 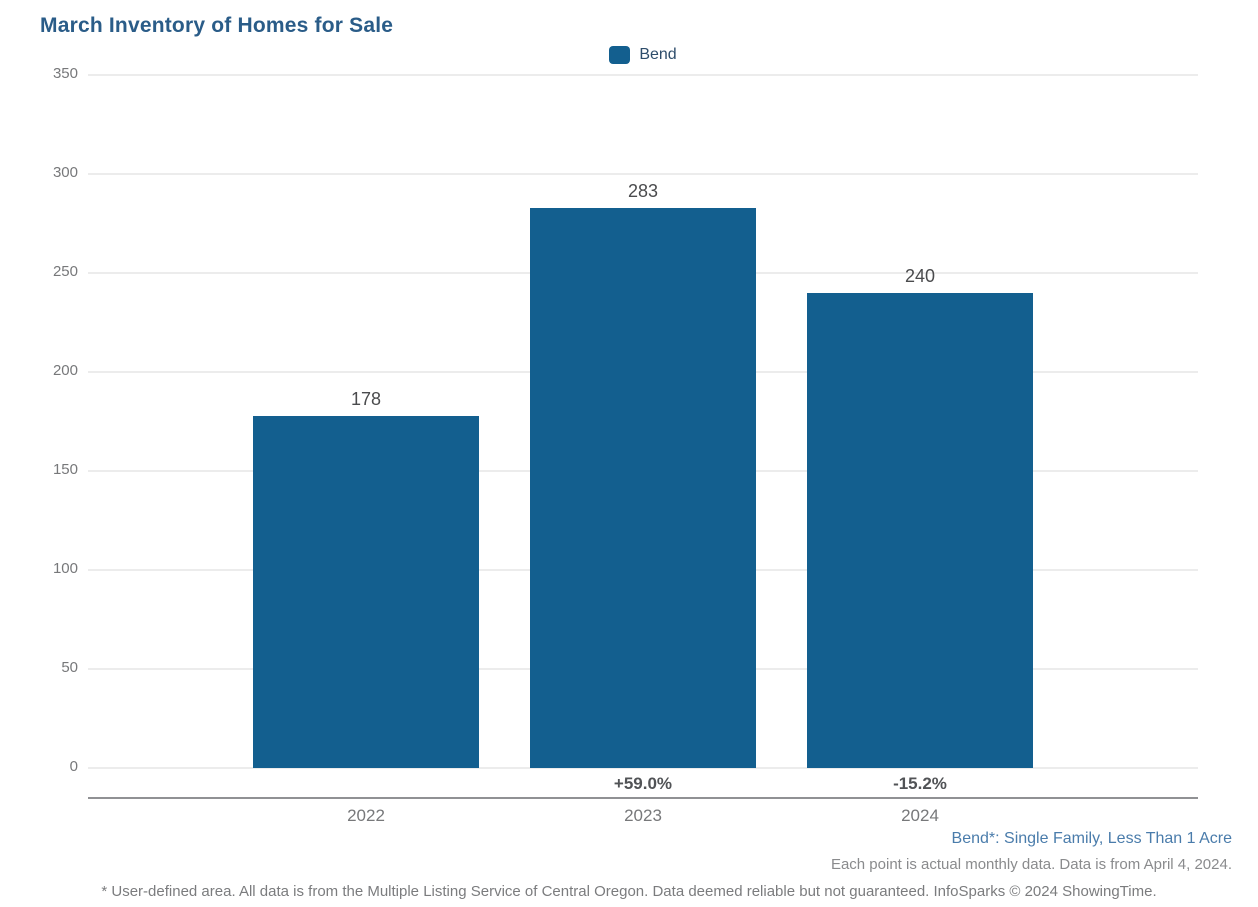 What do you see at coordinates (643, 190) in the screenshot?
I see `bar-value-label: 283` at bounding box center [643, 190].